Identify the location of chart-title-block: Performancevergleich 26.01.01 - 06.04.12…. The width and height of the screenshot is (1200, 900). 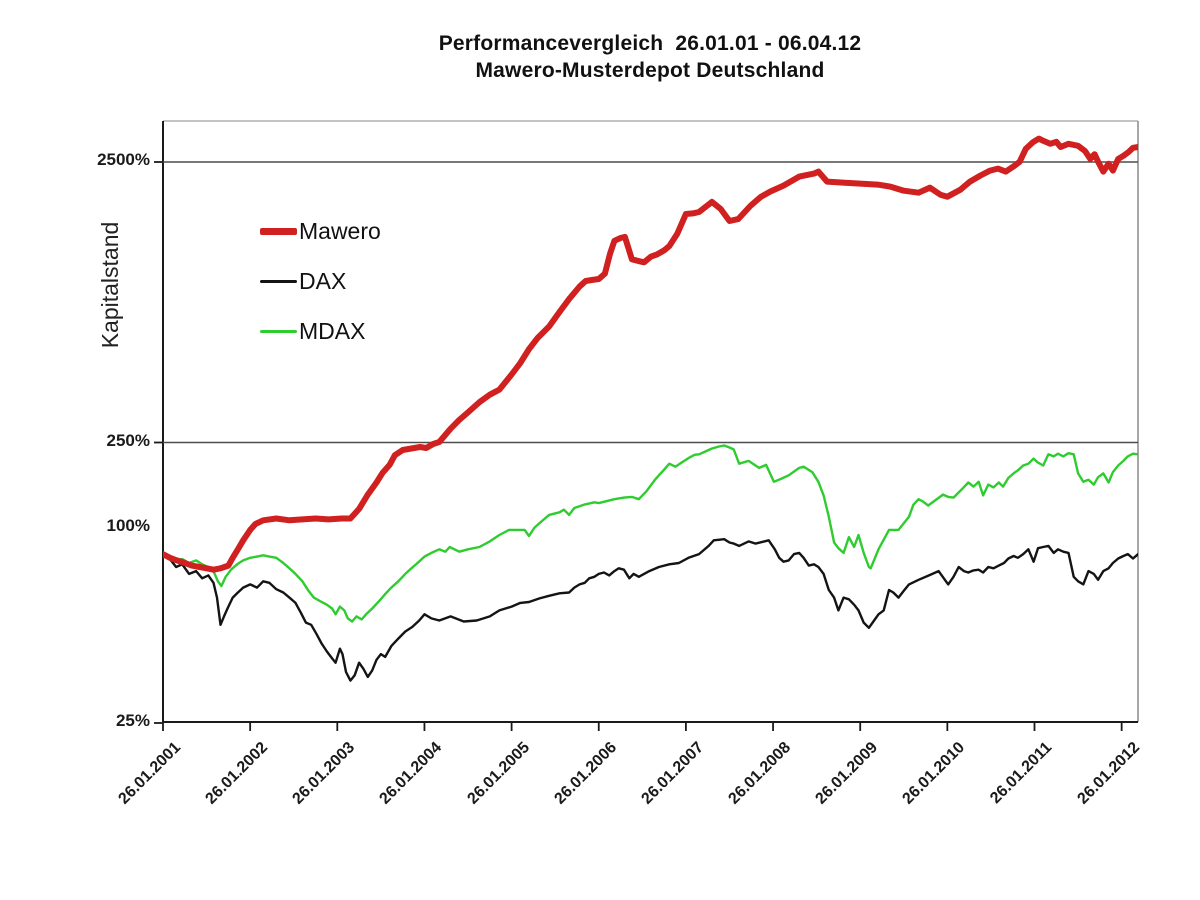
(650, 57).